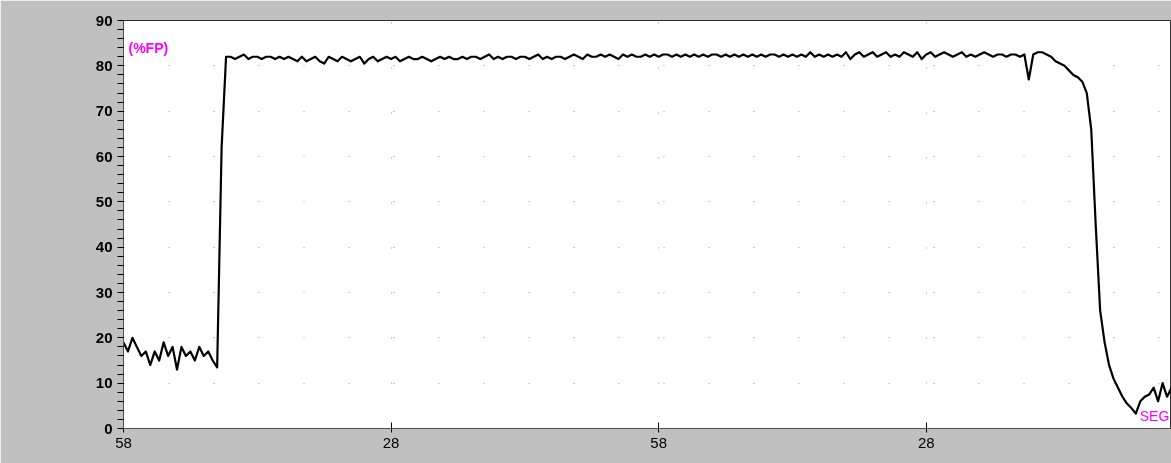 The image size is (1171, 463). What do you see at coordinates (148, 47) in the screenshot?
I see `y-axis-title: (%FP)` at bounding box center [148, 47].